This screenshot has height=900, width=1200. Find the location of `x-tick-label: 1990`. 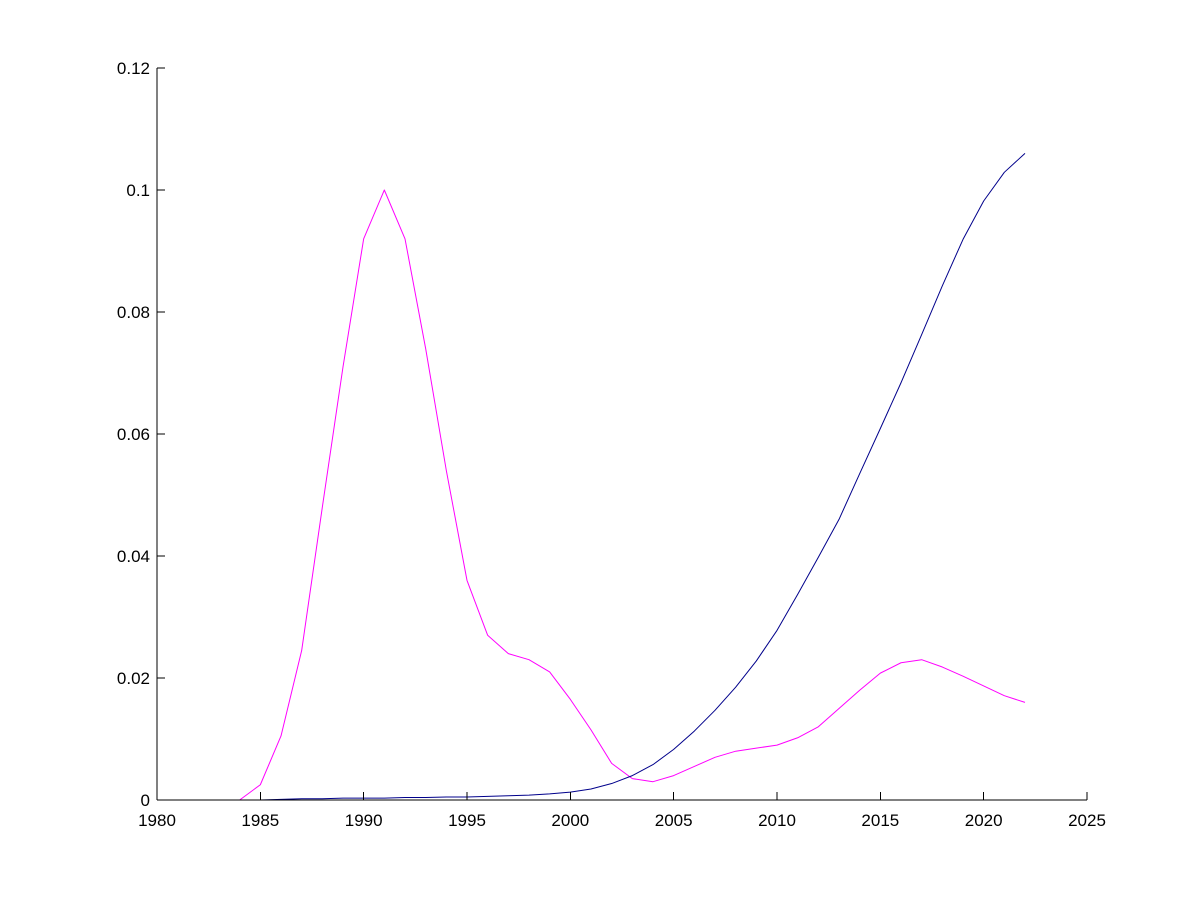

x-tick-label: 1990 is located at coordinates (364, 820).